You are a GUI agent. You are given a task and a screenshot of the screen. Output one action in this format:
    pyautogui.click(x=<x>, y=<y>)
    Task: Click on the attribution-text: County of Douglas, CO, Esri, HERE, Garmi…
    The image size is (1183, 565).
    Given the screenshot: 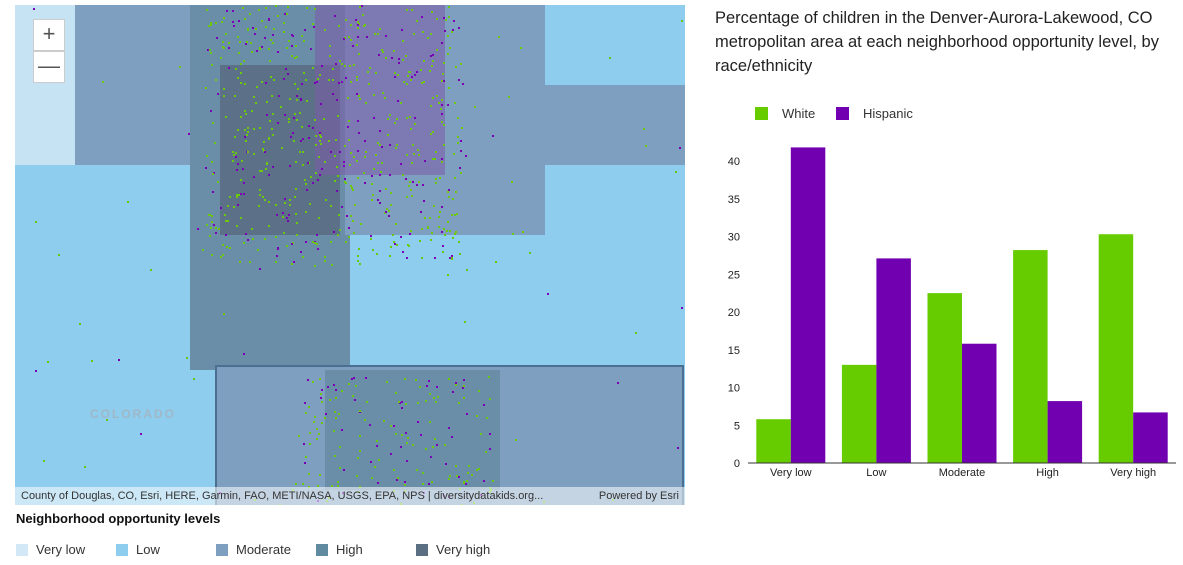 What is the action you would take?
    pyautogui.click(x=282, y=496)
    